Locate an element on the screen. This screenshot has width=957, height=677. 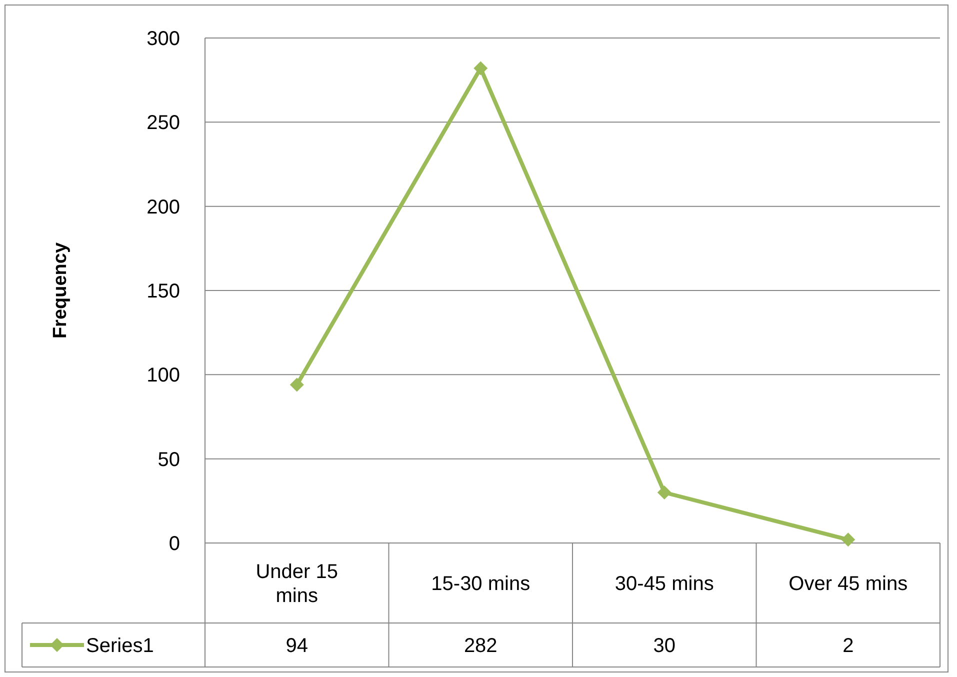
data-label: 2 is located at coordinates (848, 646).